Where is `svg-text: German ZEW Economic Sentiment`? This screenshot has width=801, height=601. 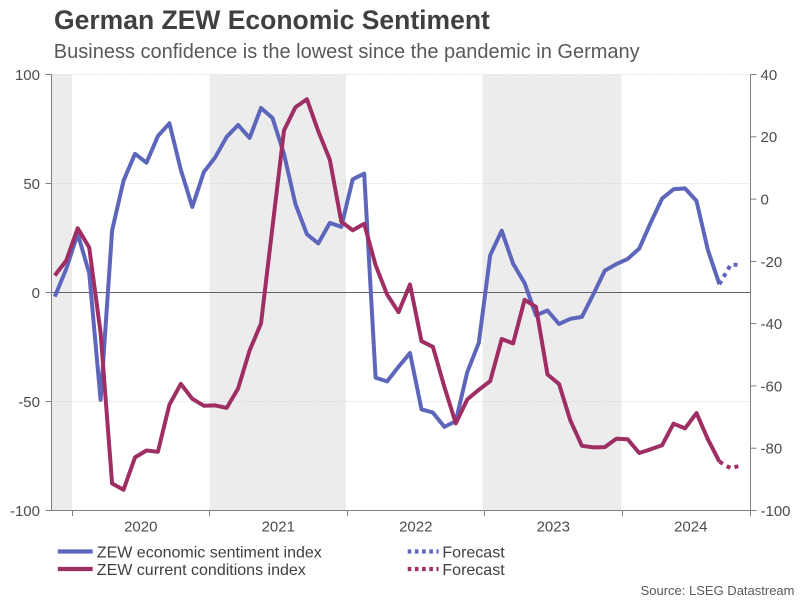
svg-text: German ZEW Economic Sentiment is located at coordinates (272, 20).